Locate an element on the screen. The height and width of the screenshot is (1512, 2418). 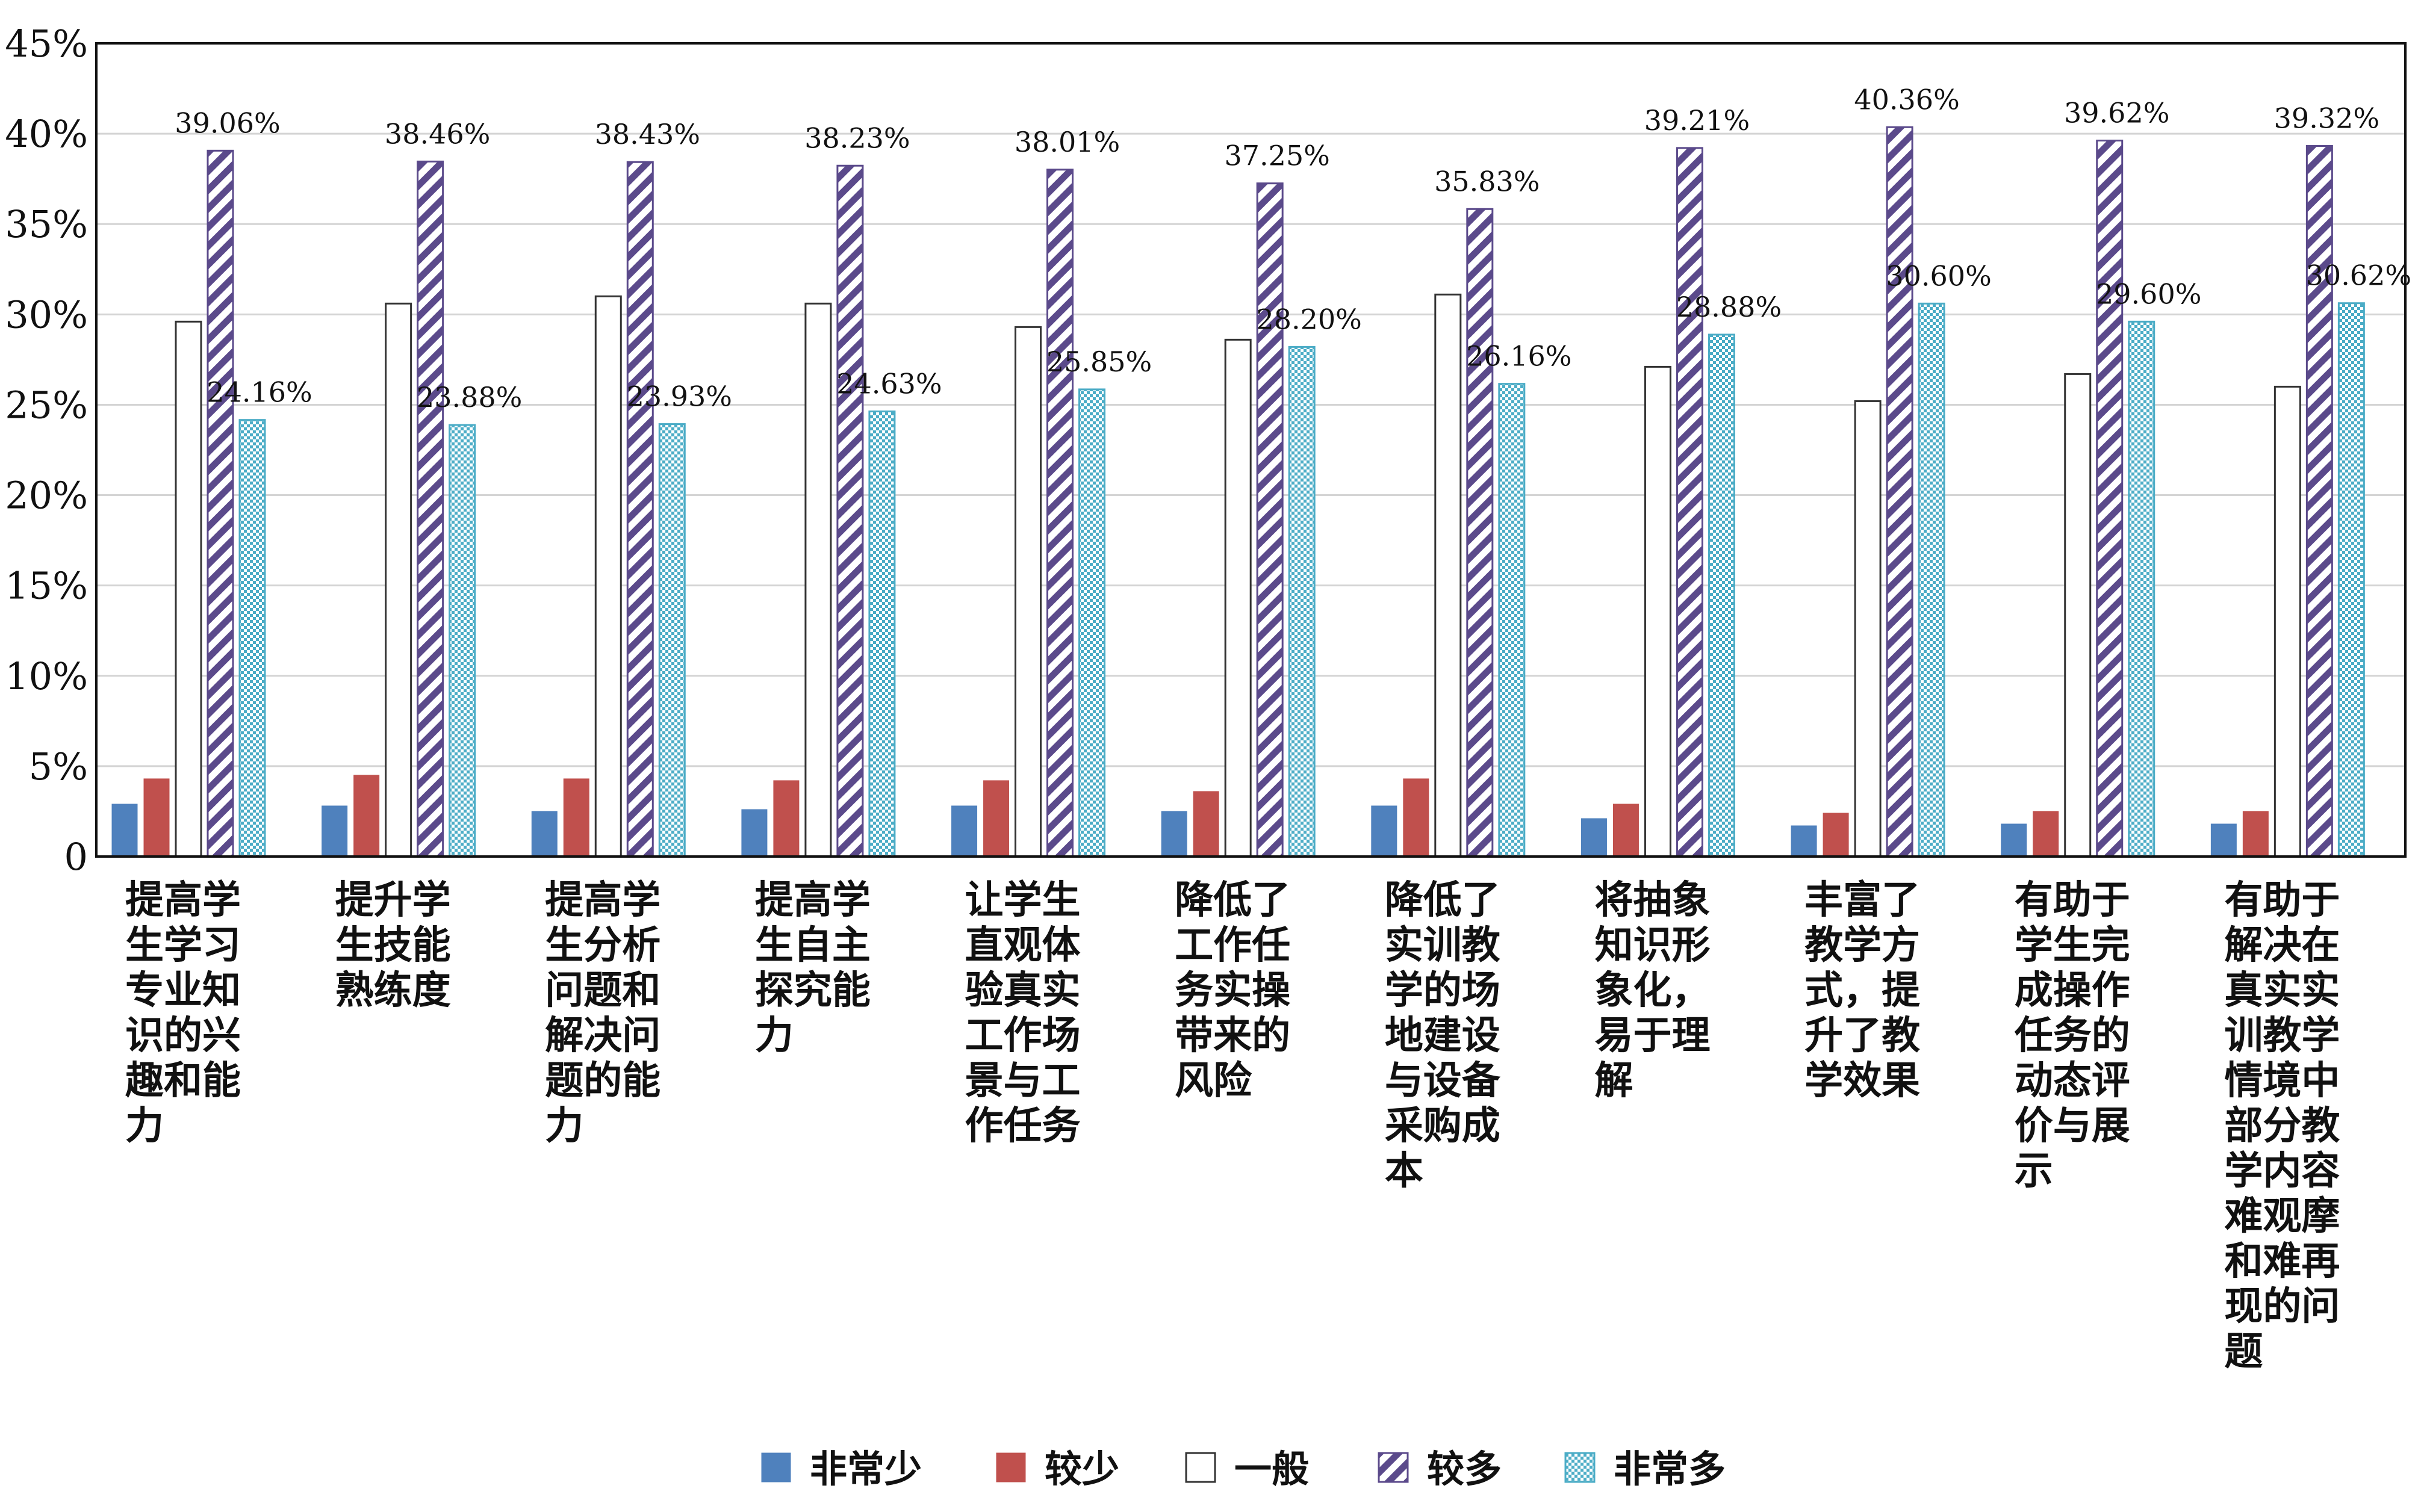
data-label: 39.62% is located at coordinates (2116, 113).